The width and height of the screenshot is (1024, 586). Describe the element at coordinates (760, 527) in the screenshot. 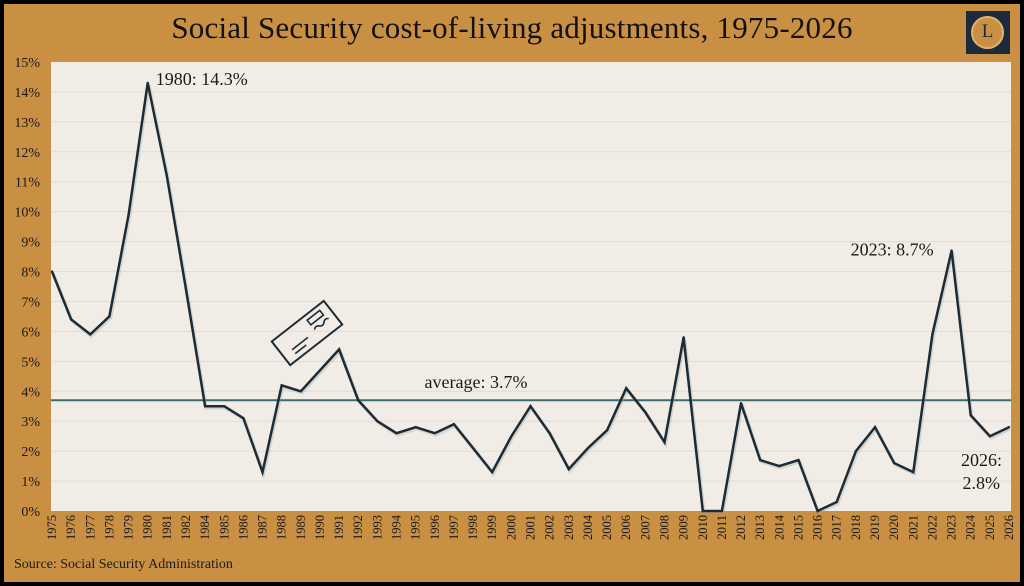

I see `x-tick-label: 2013` at that location.